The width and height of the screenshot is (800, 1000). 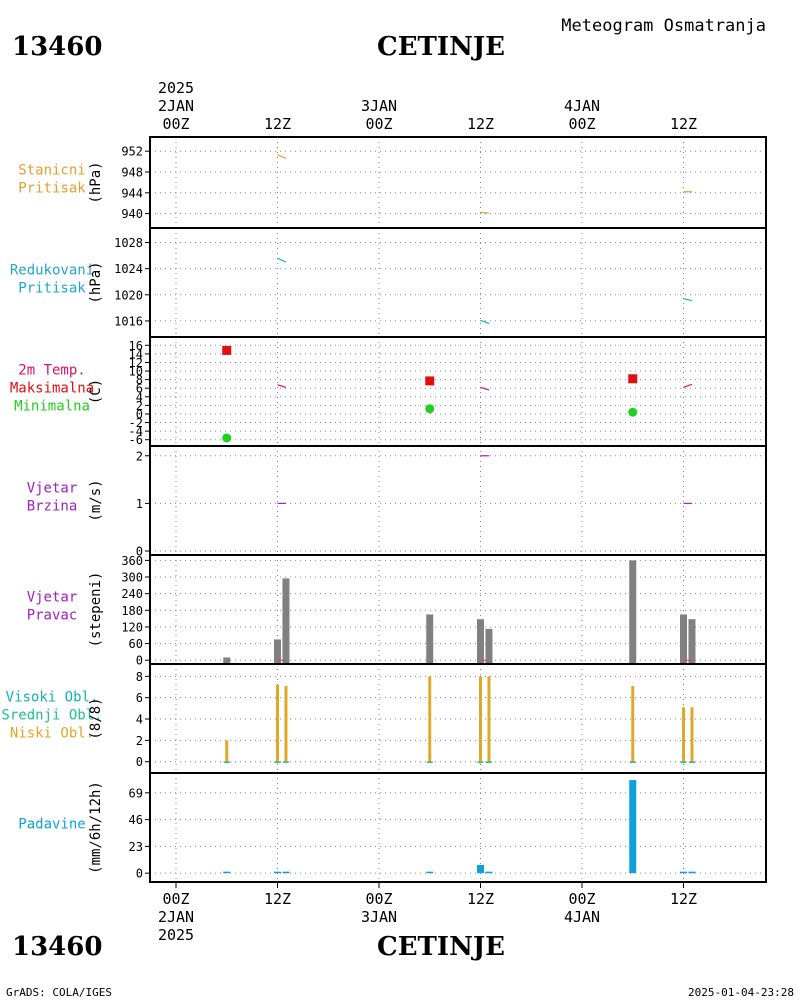 I want to click on panel-label: Pritisak, so click(x=52, y=289).